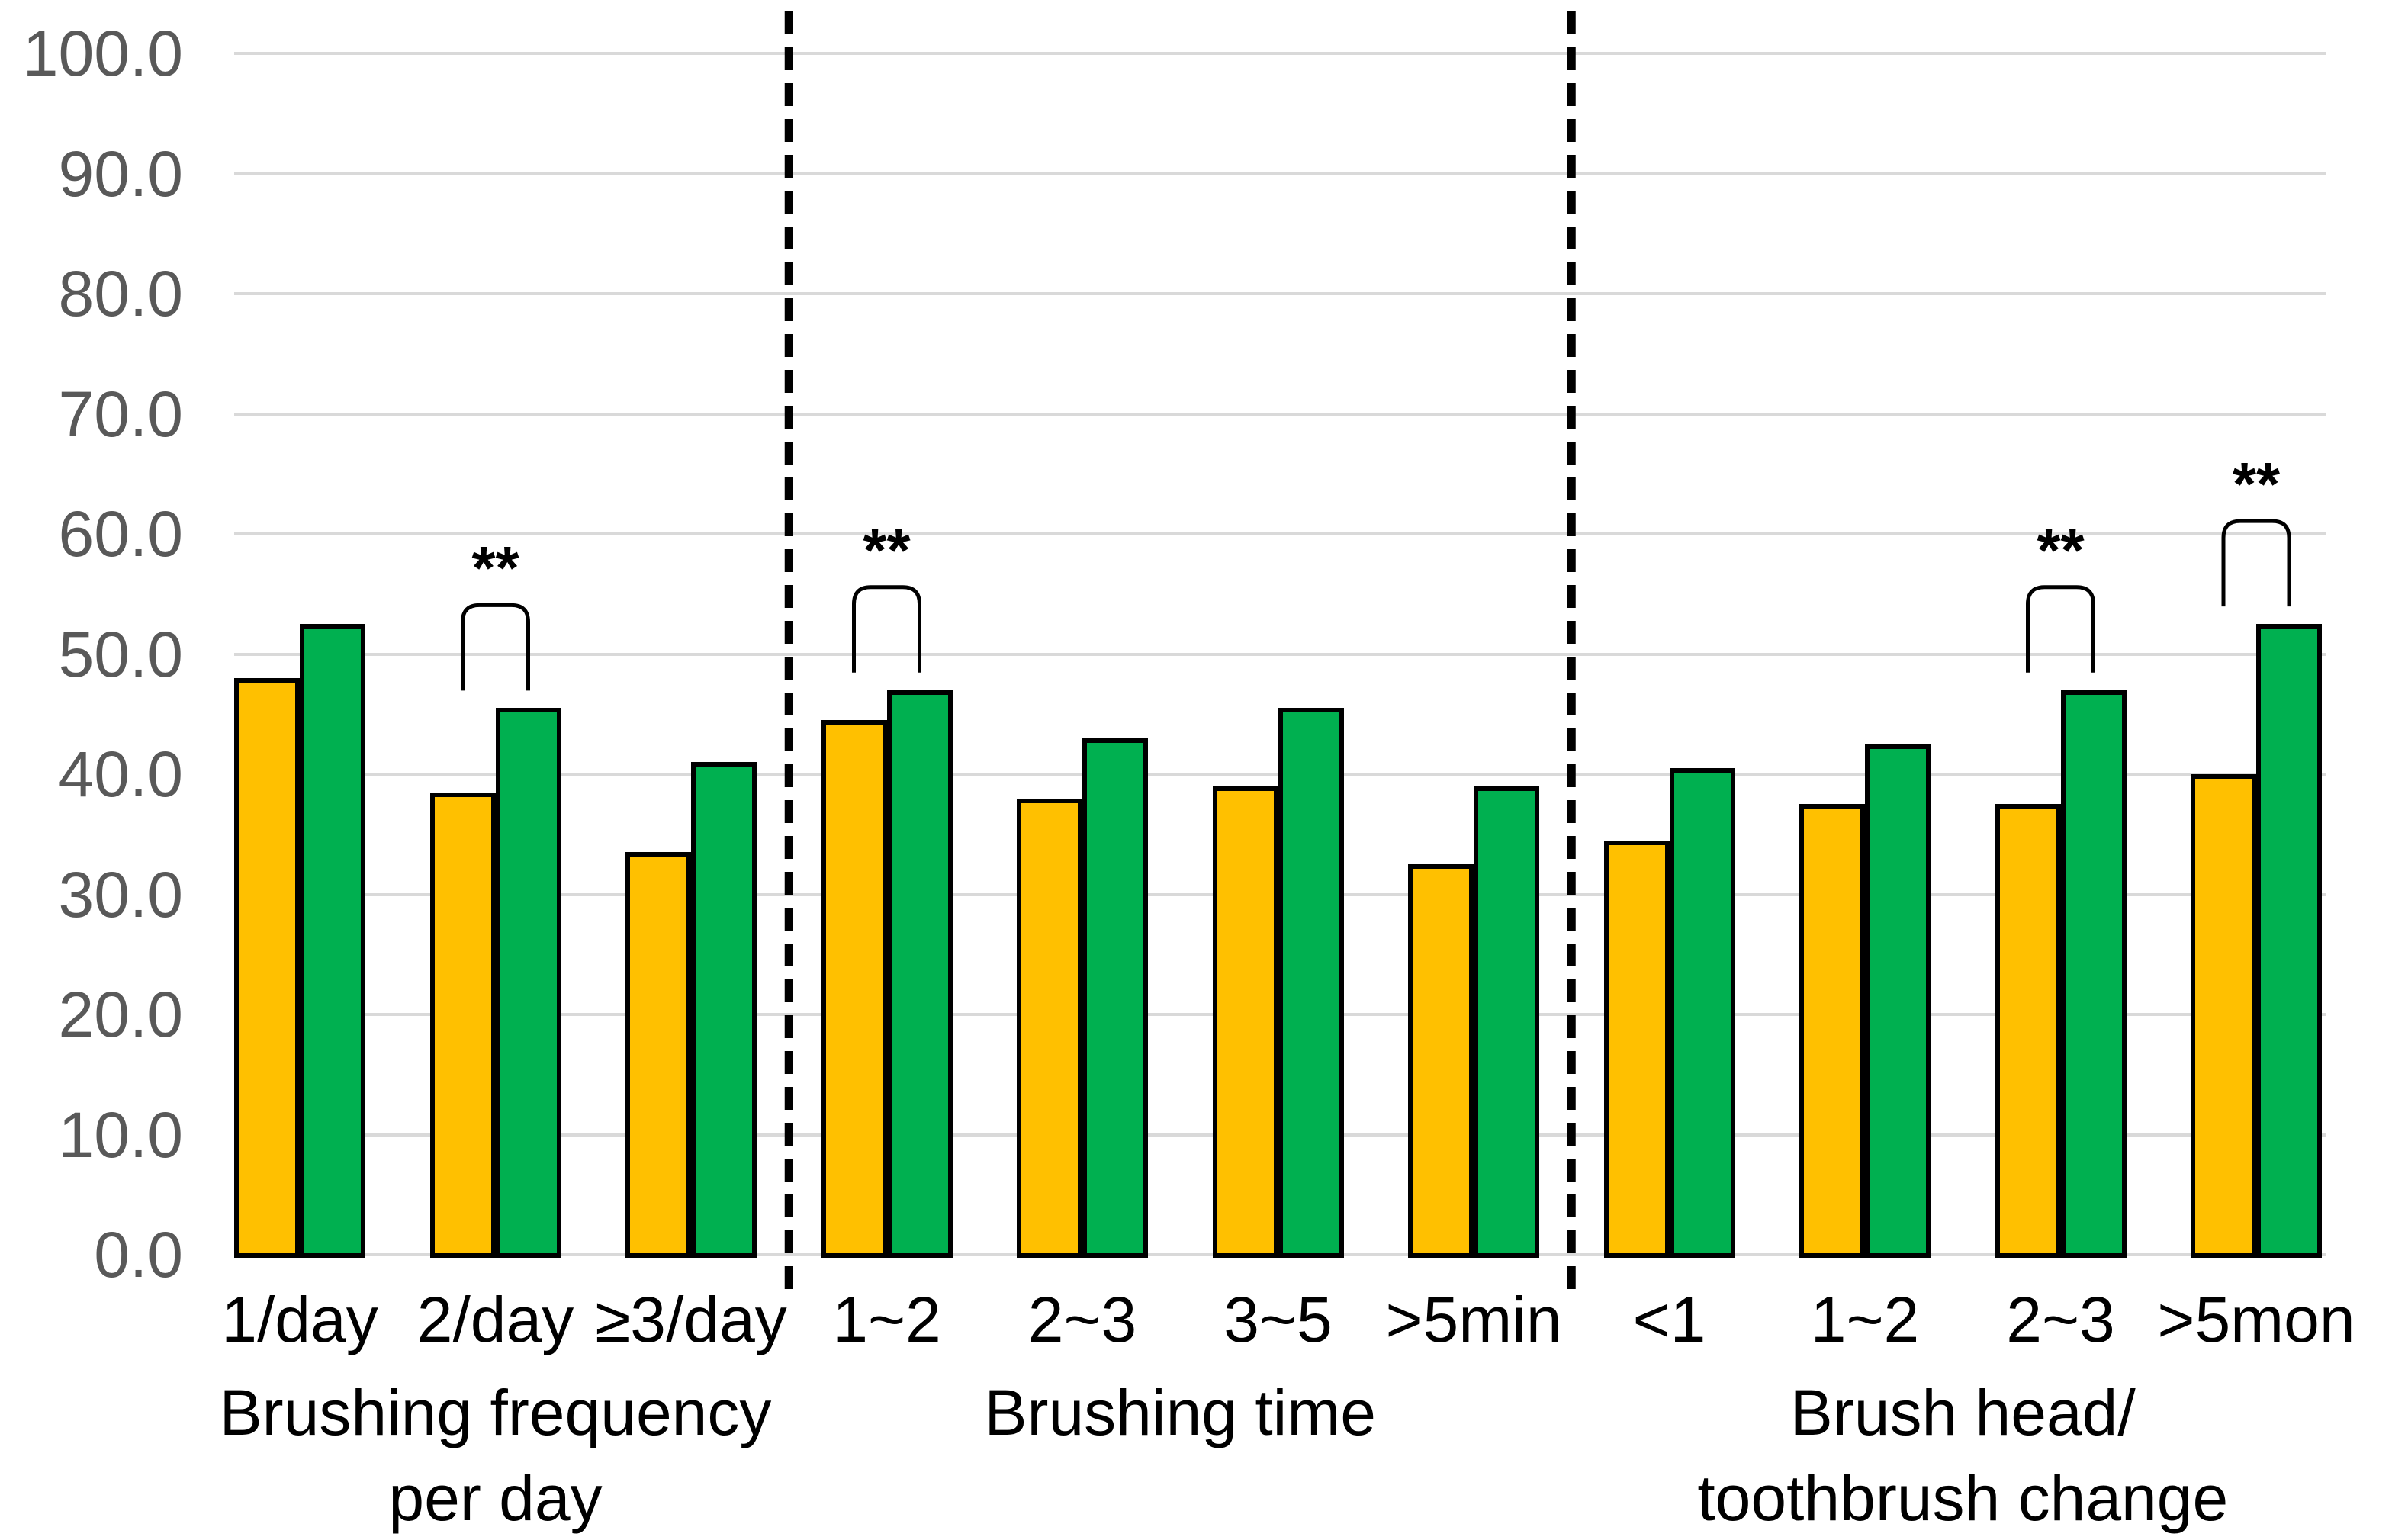 Image resolution: width=2392 pixels, height=1540 pixels. What do you see at coordinates (102, 53) in the screenshot?
I see `y-tick-label: 100.0` at bounding box center [102, 53].